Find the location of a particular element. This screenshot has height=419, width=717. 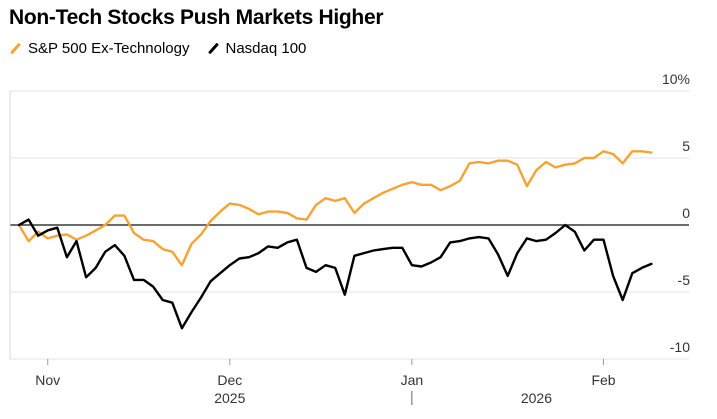

x-tick-label: Jan is located at coordinates (412, 380).